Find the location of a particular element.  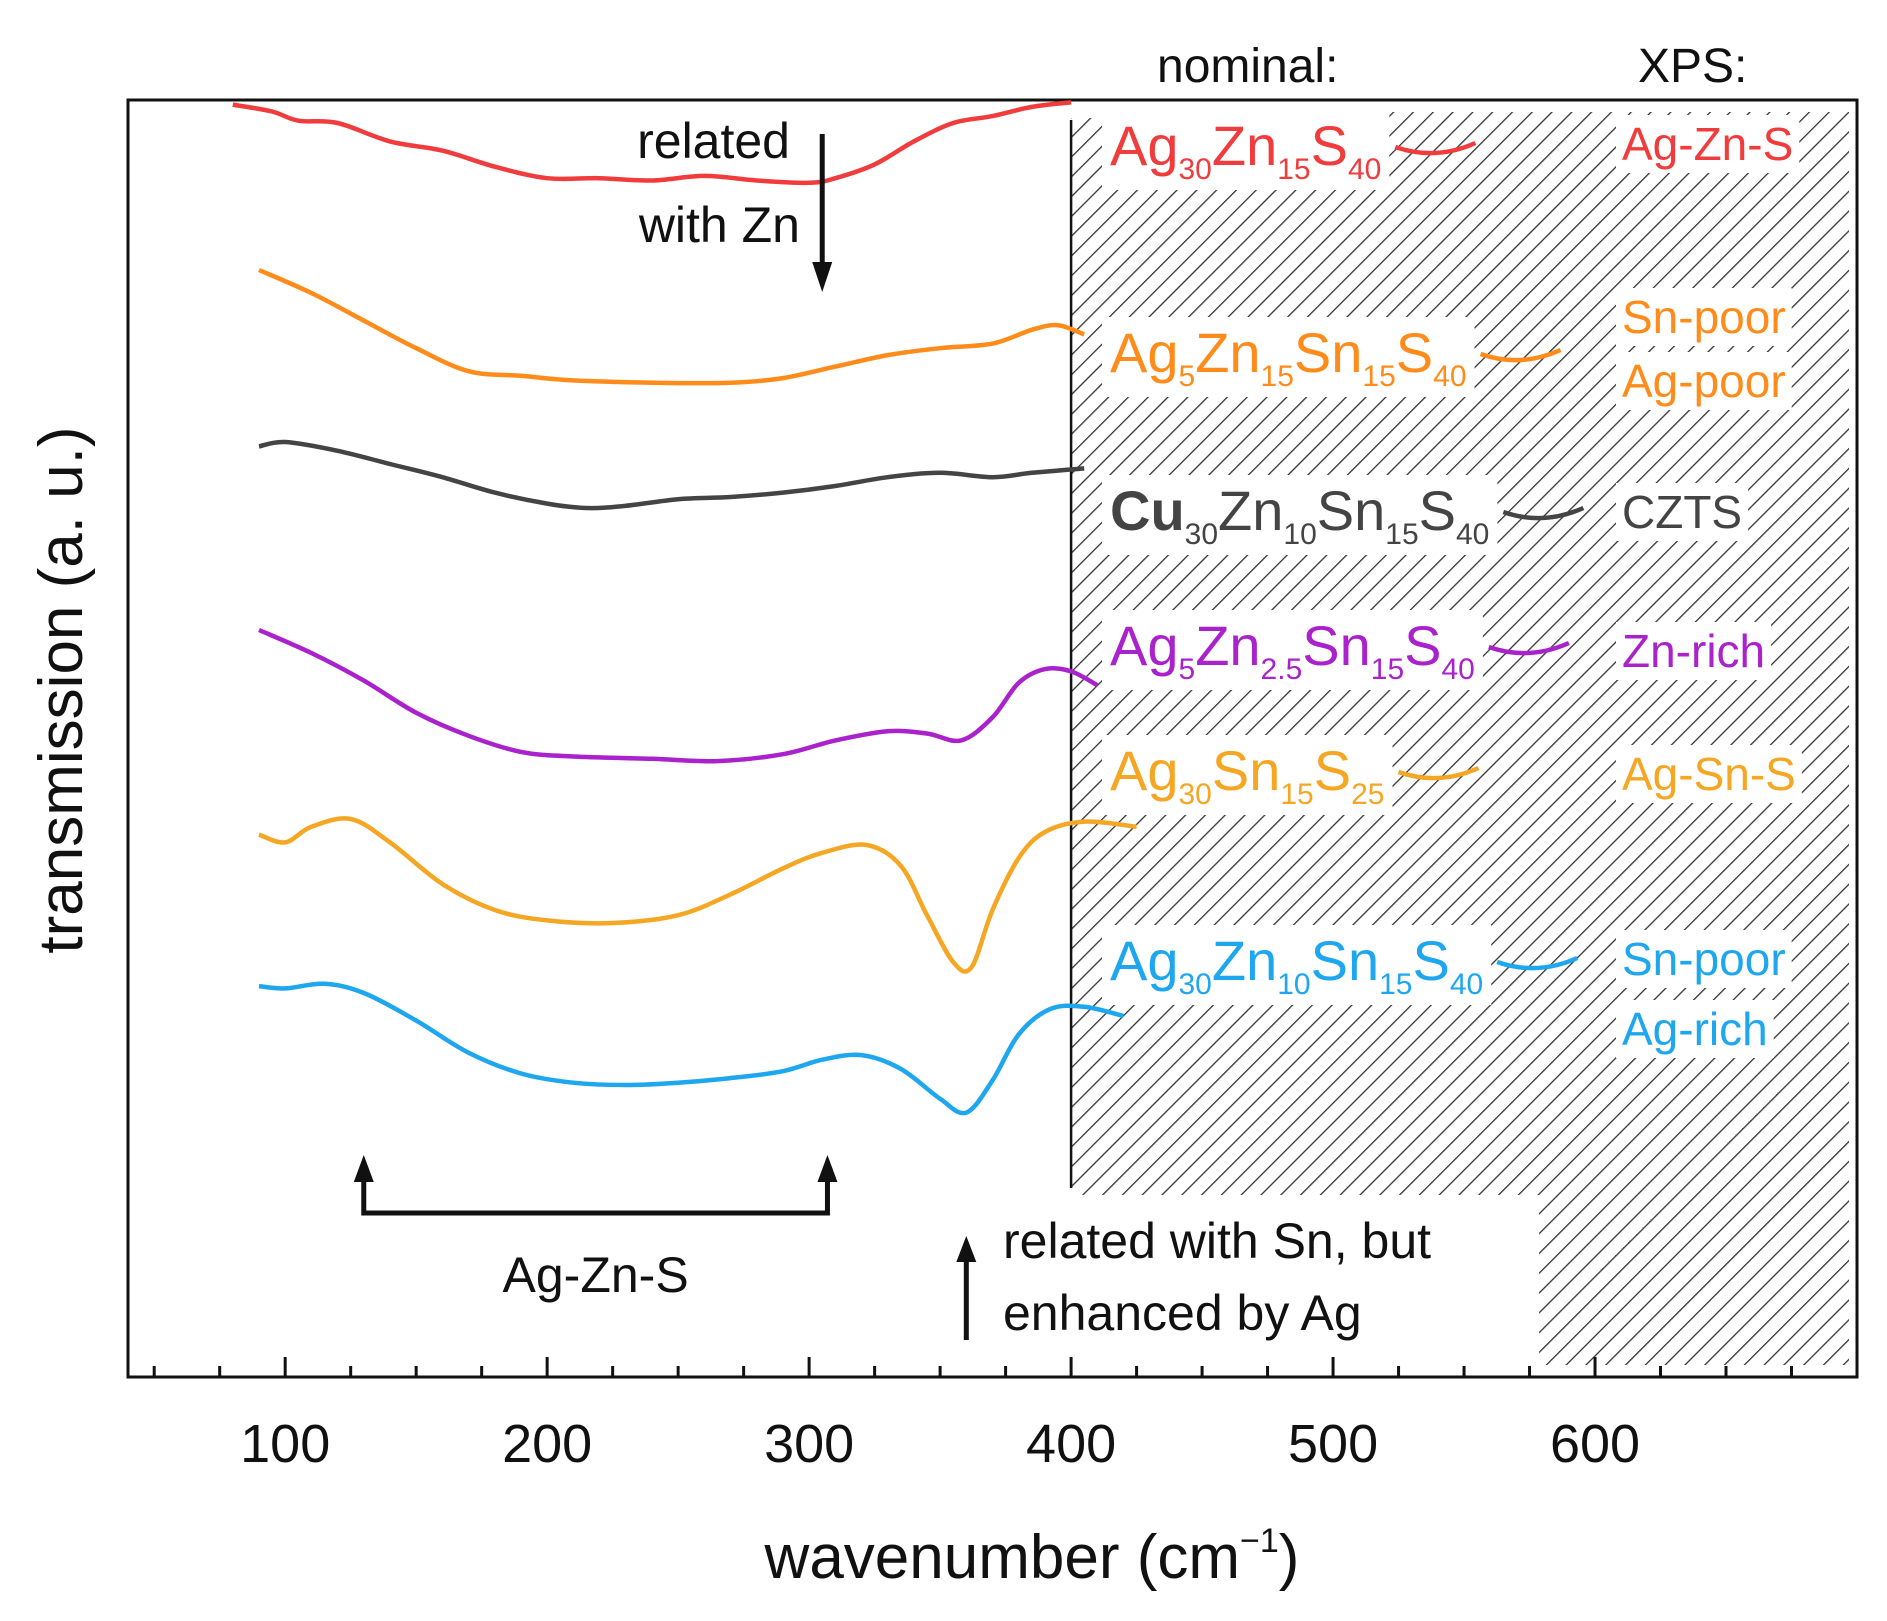

annotation-zn-line-1: related is located at coordinates (713, 141).